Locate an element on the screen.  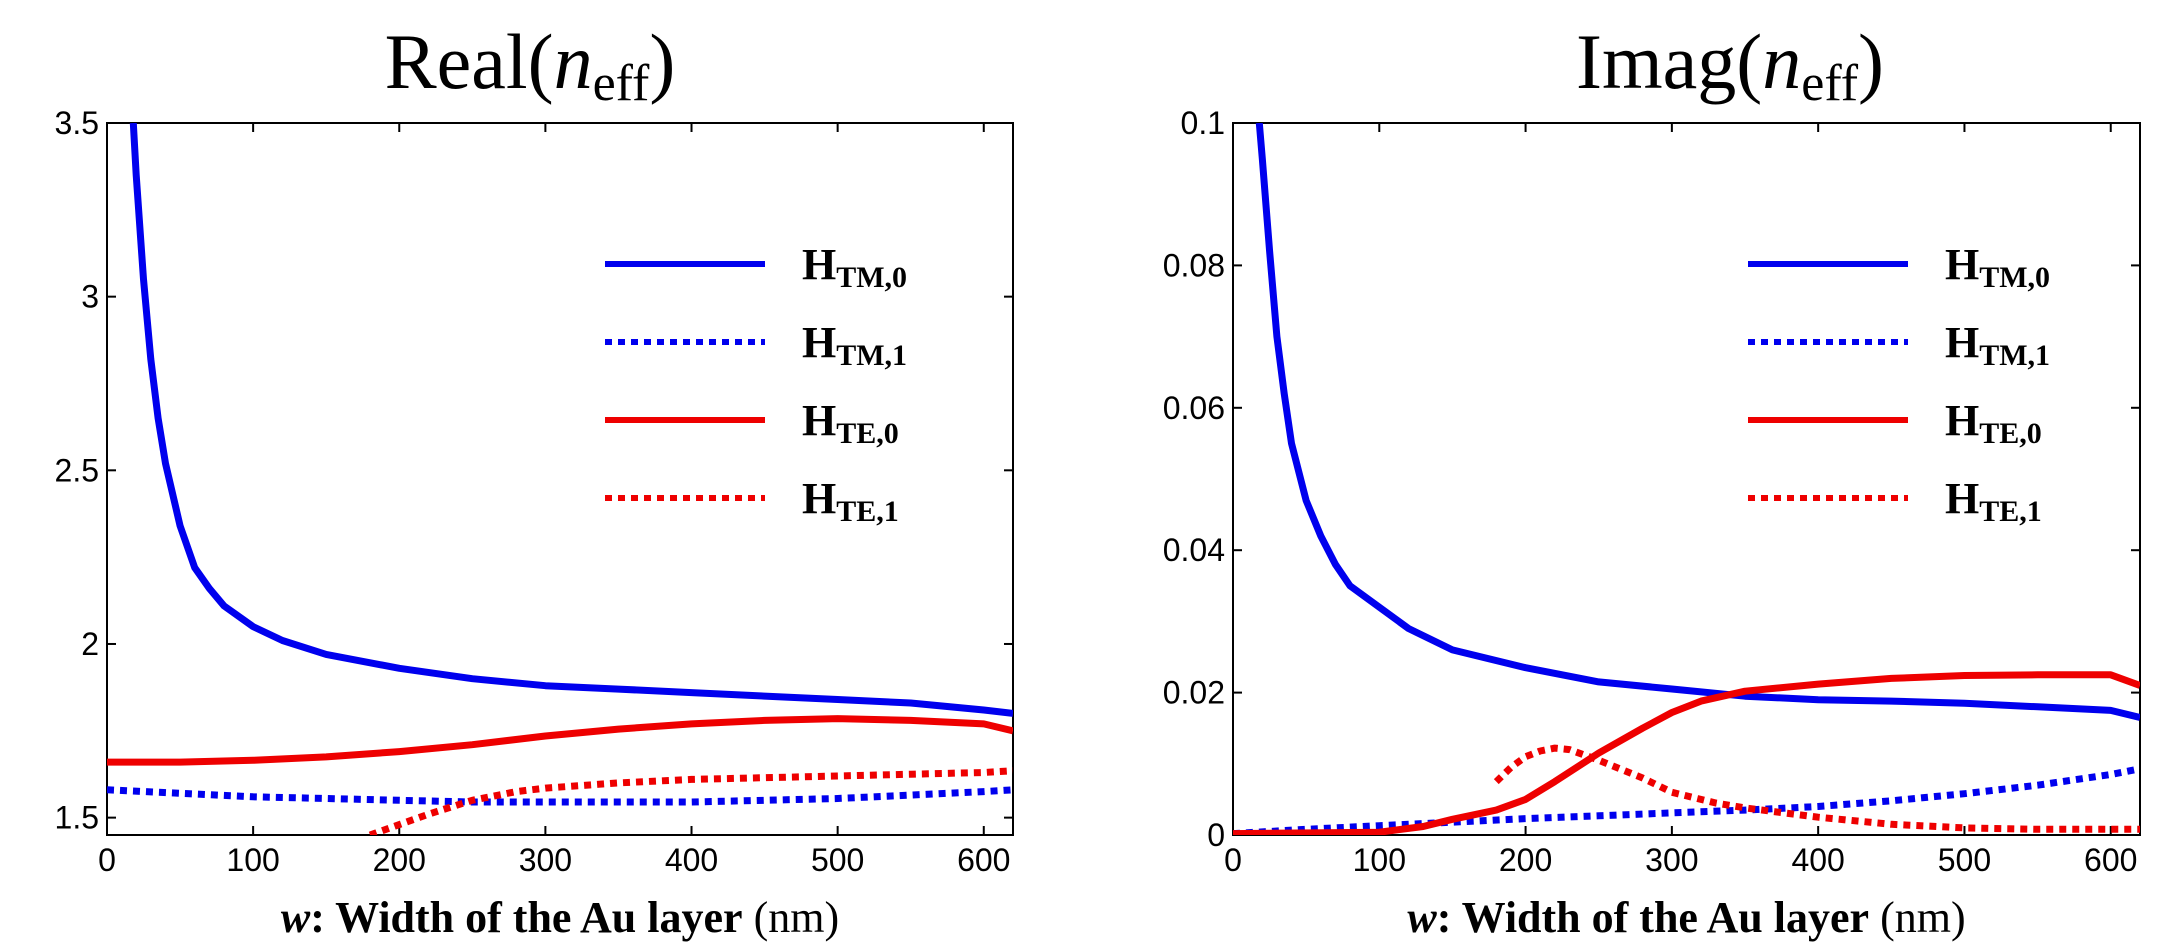
y-tick-label: 3.5 is located at coordinates (77, 123).